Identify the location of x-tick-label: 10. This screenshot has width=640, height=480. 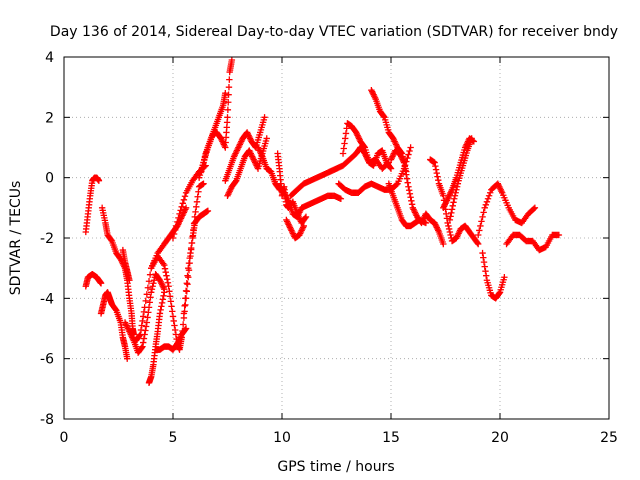
(282, 438).